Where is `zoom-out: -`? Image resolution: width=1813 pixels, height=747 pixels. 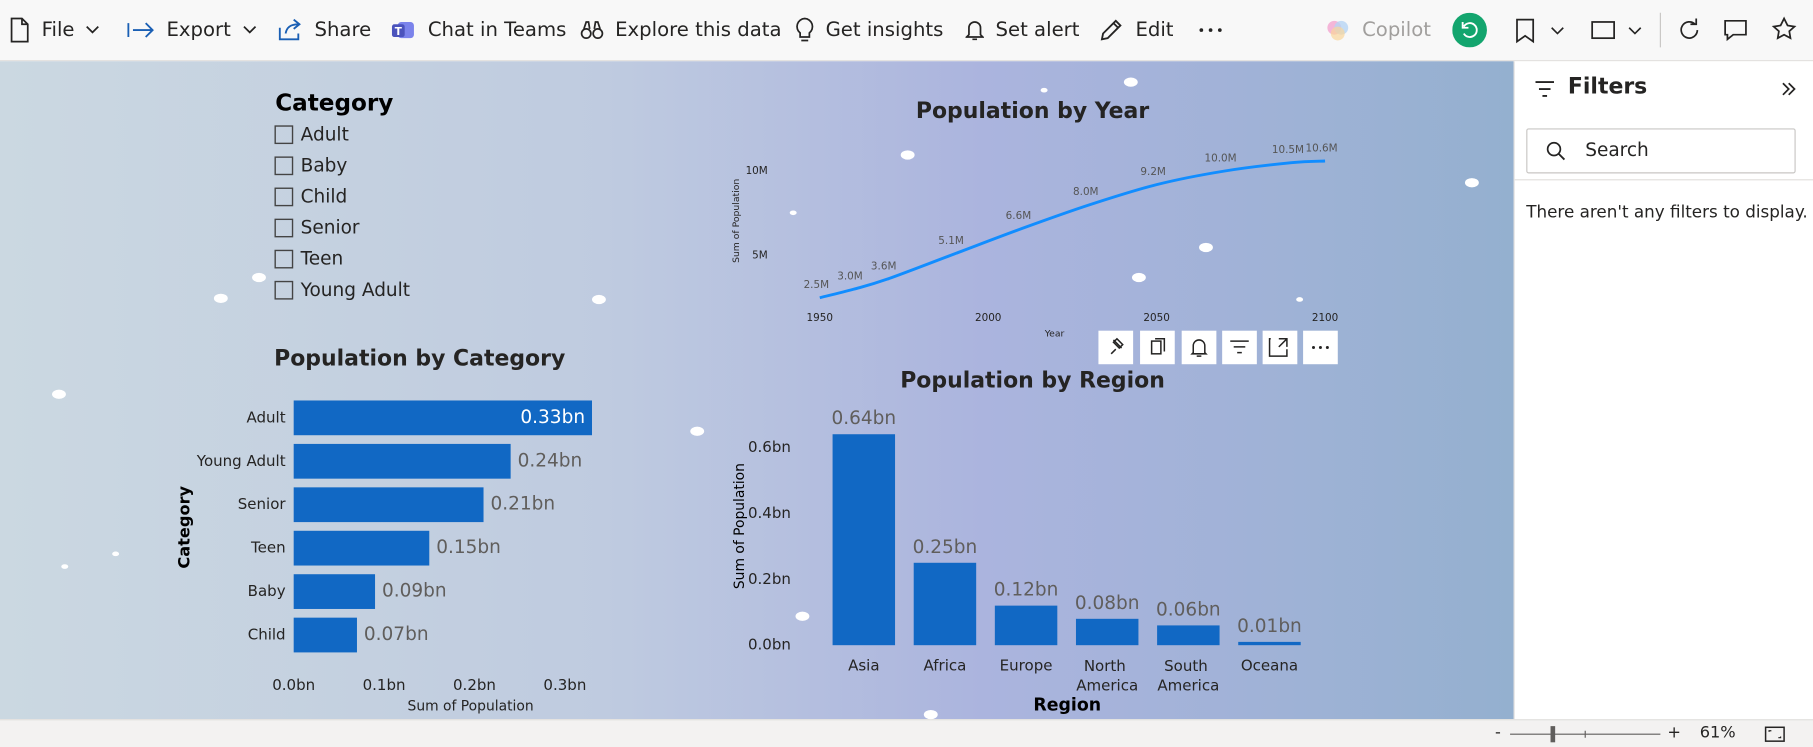
zoom-out: - is located at coordinates (1498, 733).